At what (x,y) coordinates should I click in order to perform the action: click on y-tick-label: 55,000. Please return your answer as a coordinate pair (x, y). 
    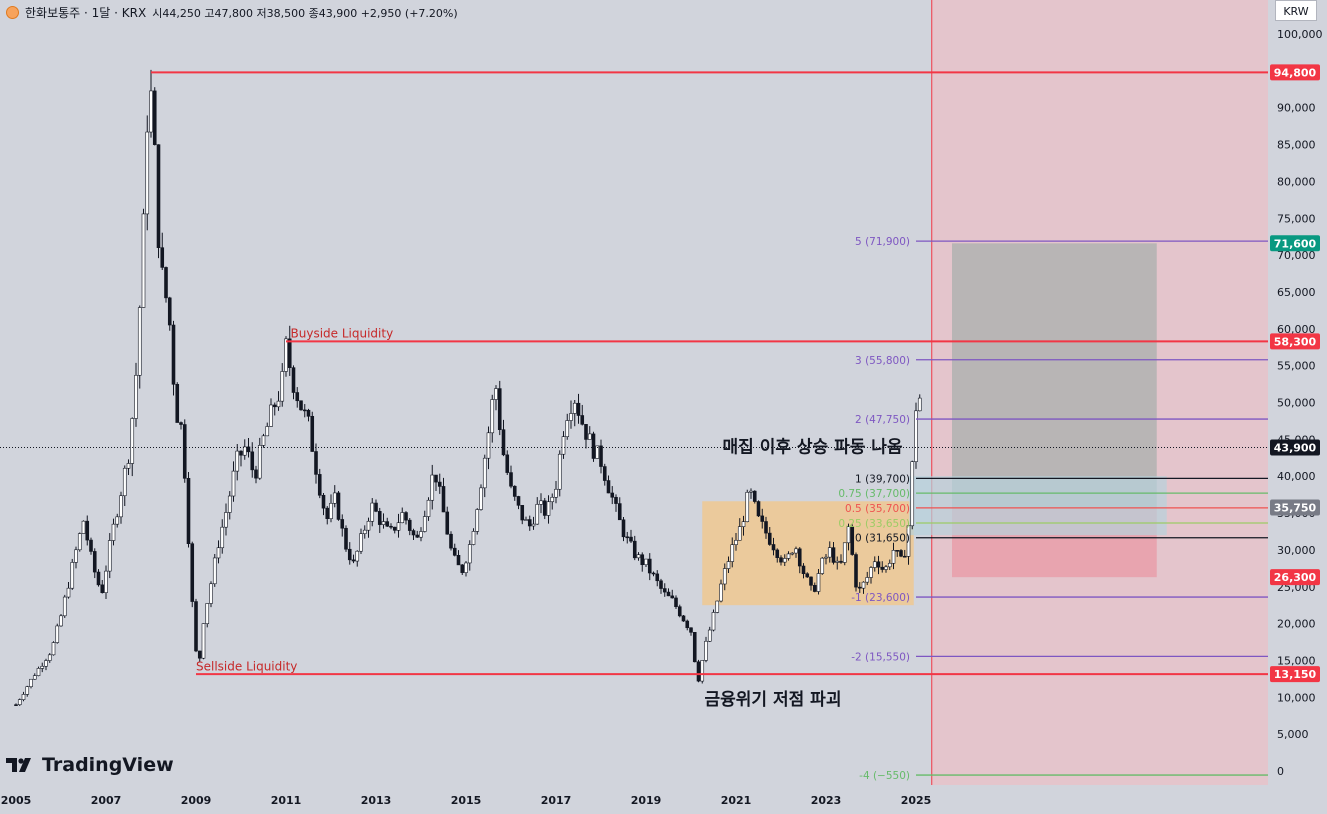
    Looking at the image, I should click on (1296, 366).